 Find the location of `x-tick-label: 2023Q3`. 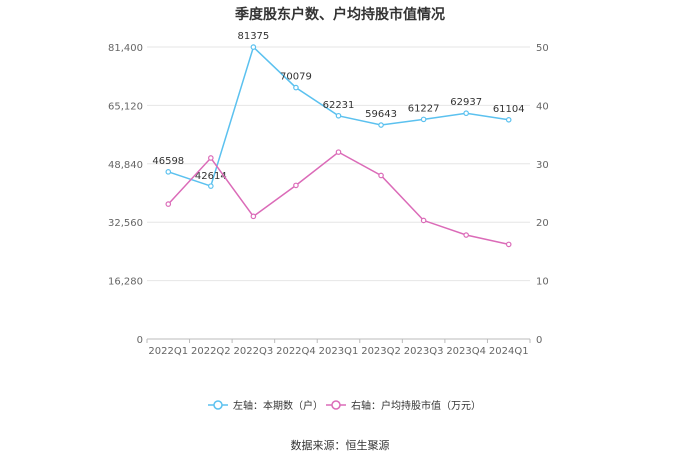

x-tick-label: 2023Q3 is located at coordinates (424, 351).